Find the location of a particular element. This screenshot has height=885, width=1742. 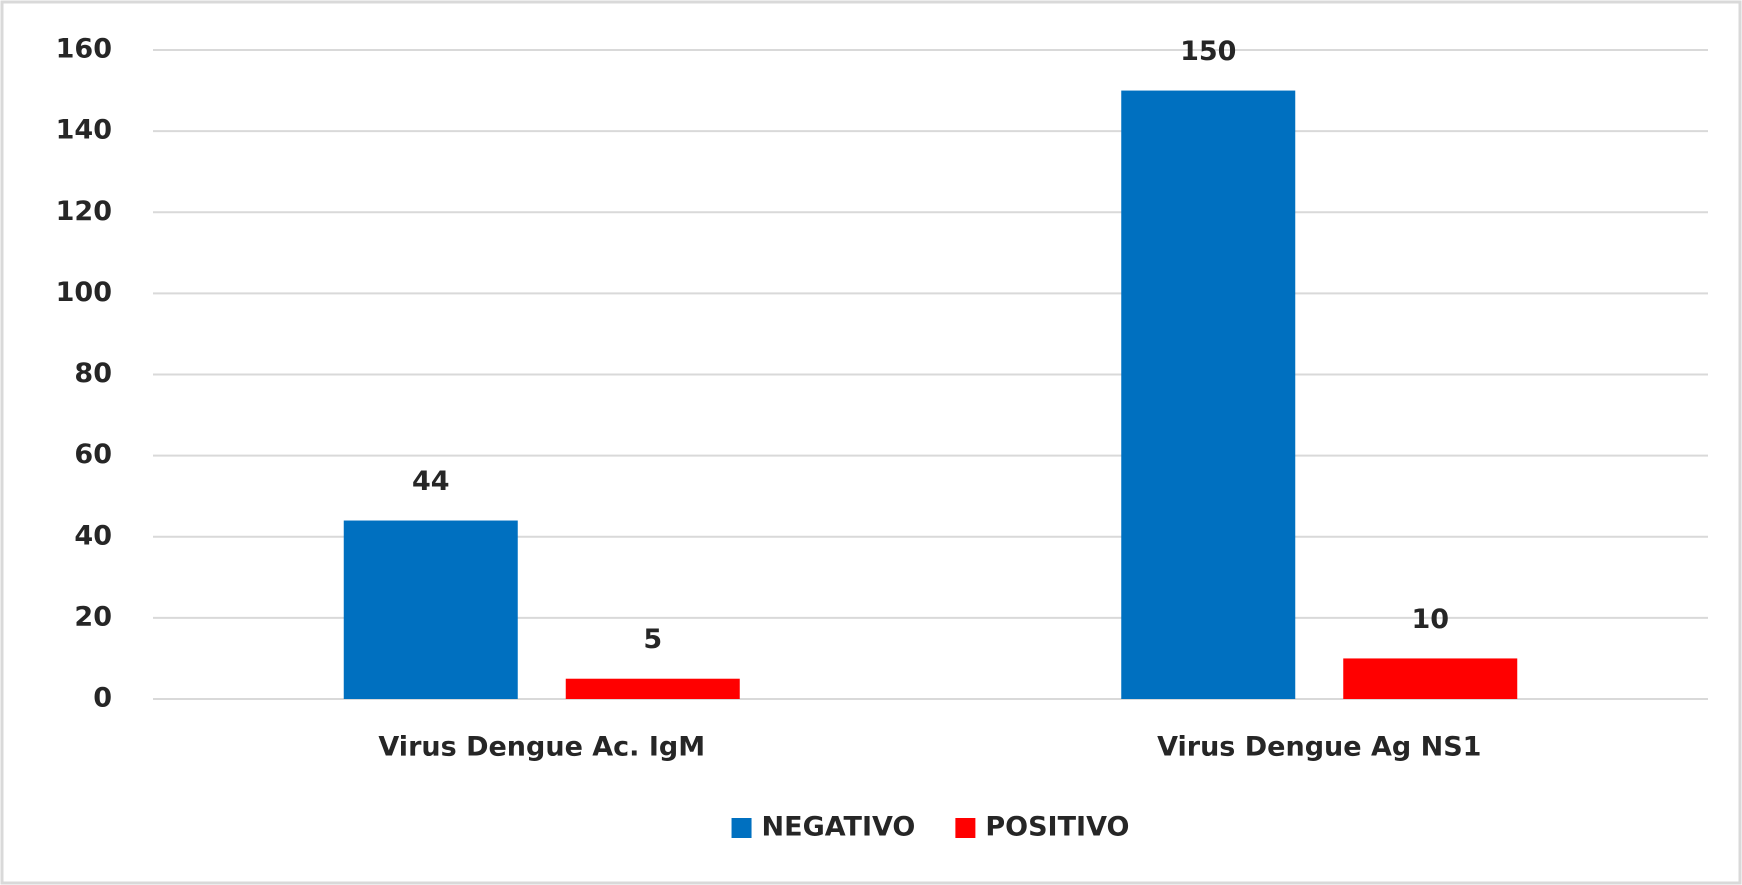

y-tick-label: 80 is located at coordinates (93, 373).